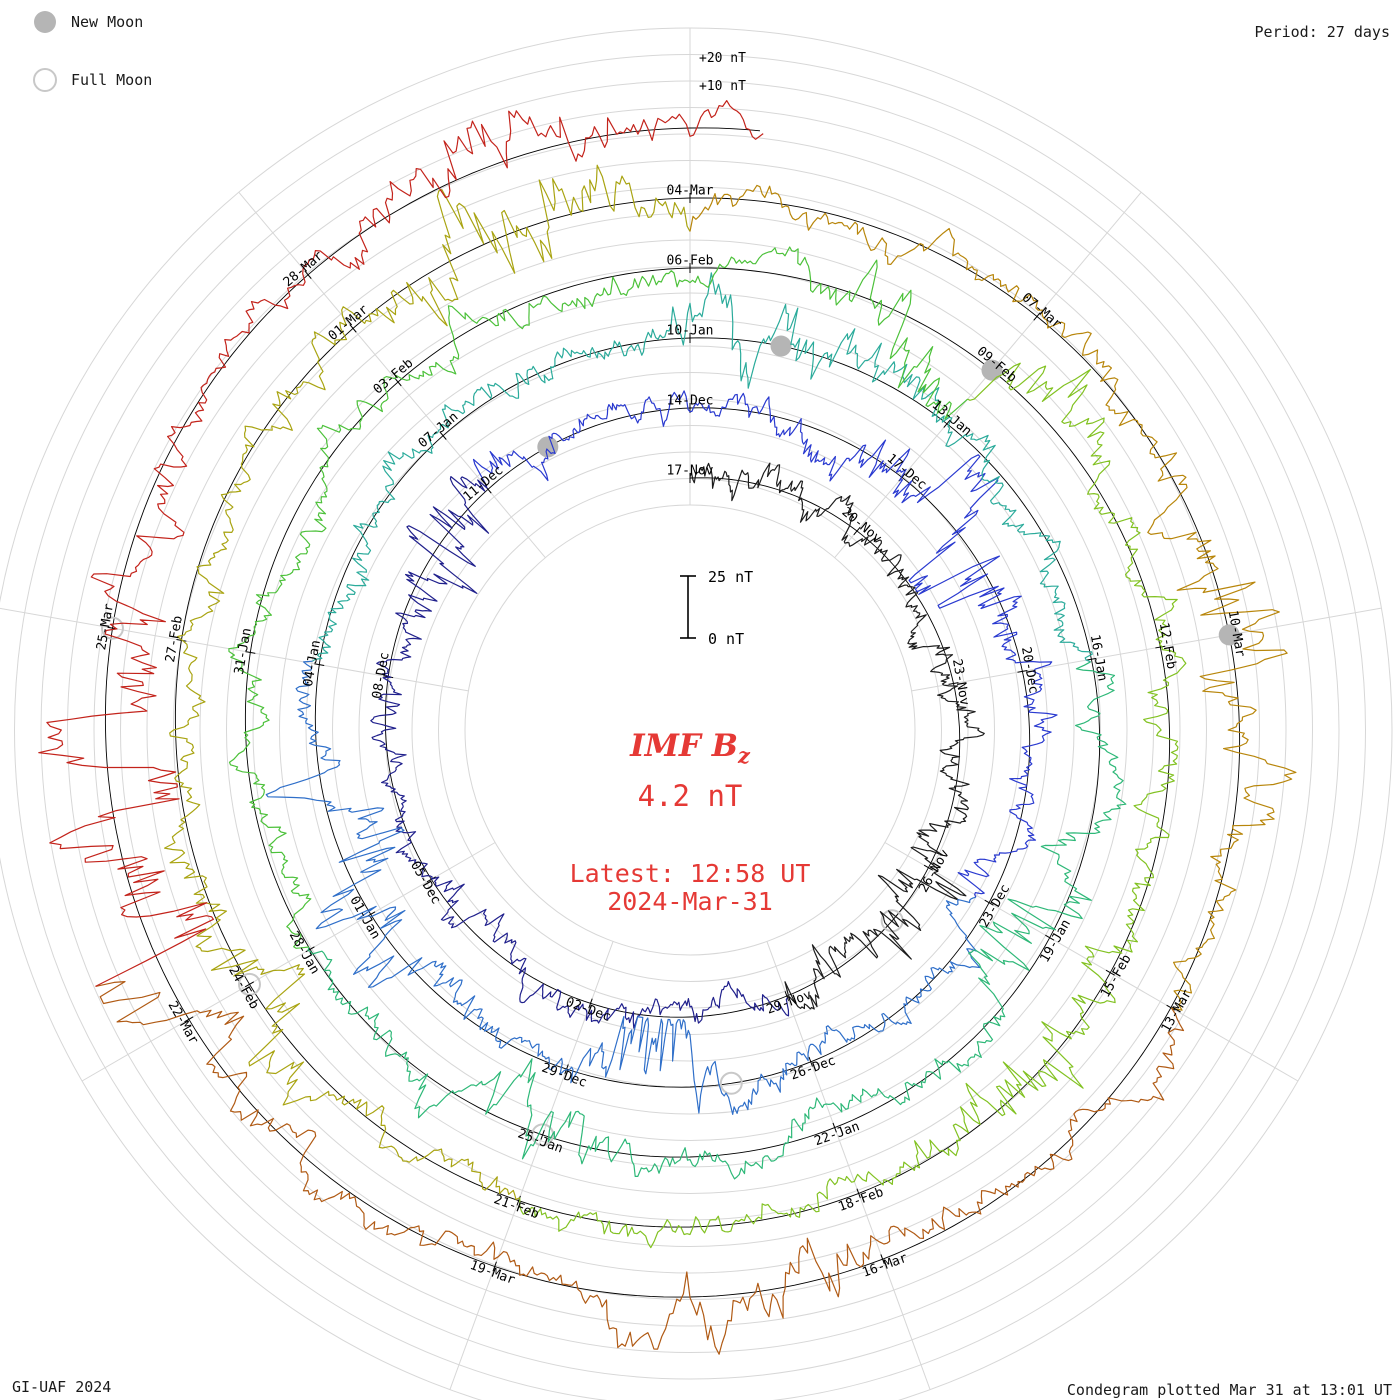  What do you see at coordinates (730, 577) in the screenshot?
I see `scale-25nt-label: 25 nT` at bounding box center [730, 577].